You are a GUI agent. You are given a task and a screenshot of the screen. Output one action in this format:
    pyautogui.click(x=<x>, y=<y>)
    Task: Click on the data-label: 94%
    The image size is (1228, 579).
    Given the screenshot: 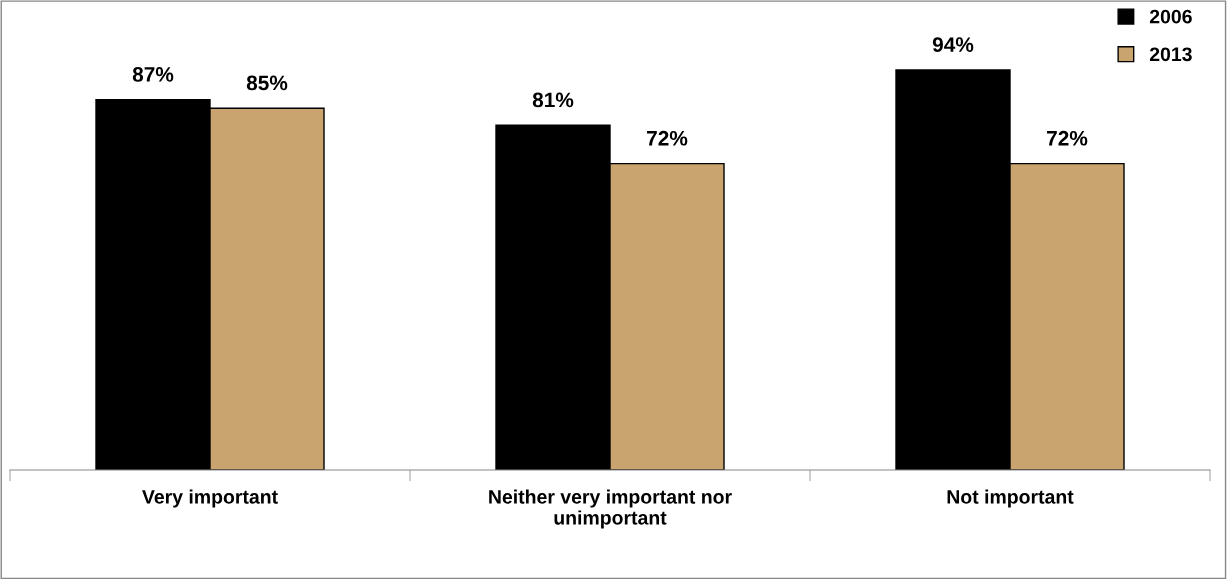 What is the action you would take?
    pyautogui.click(x=953, y=44)
    